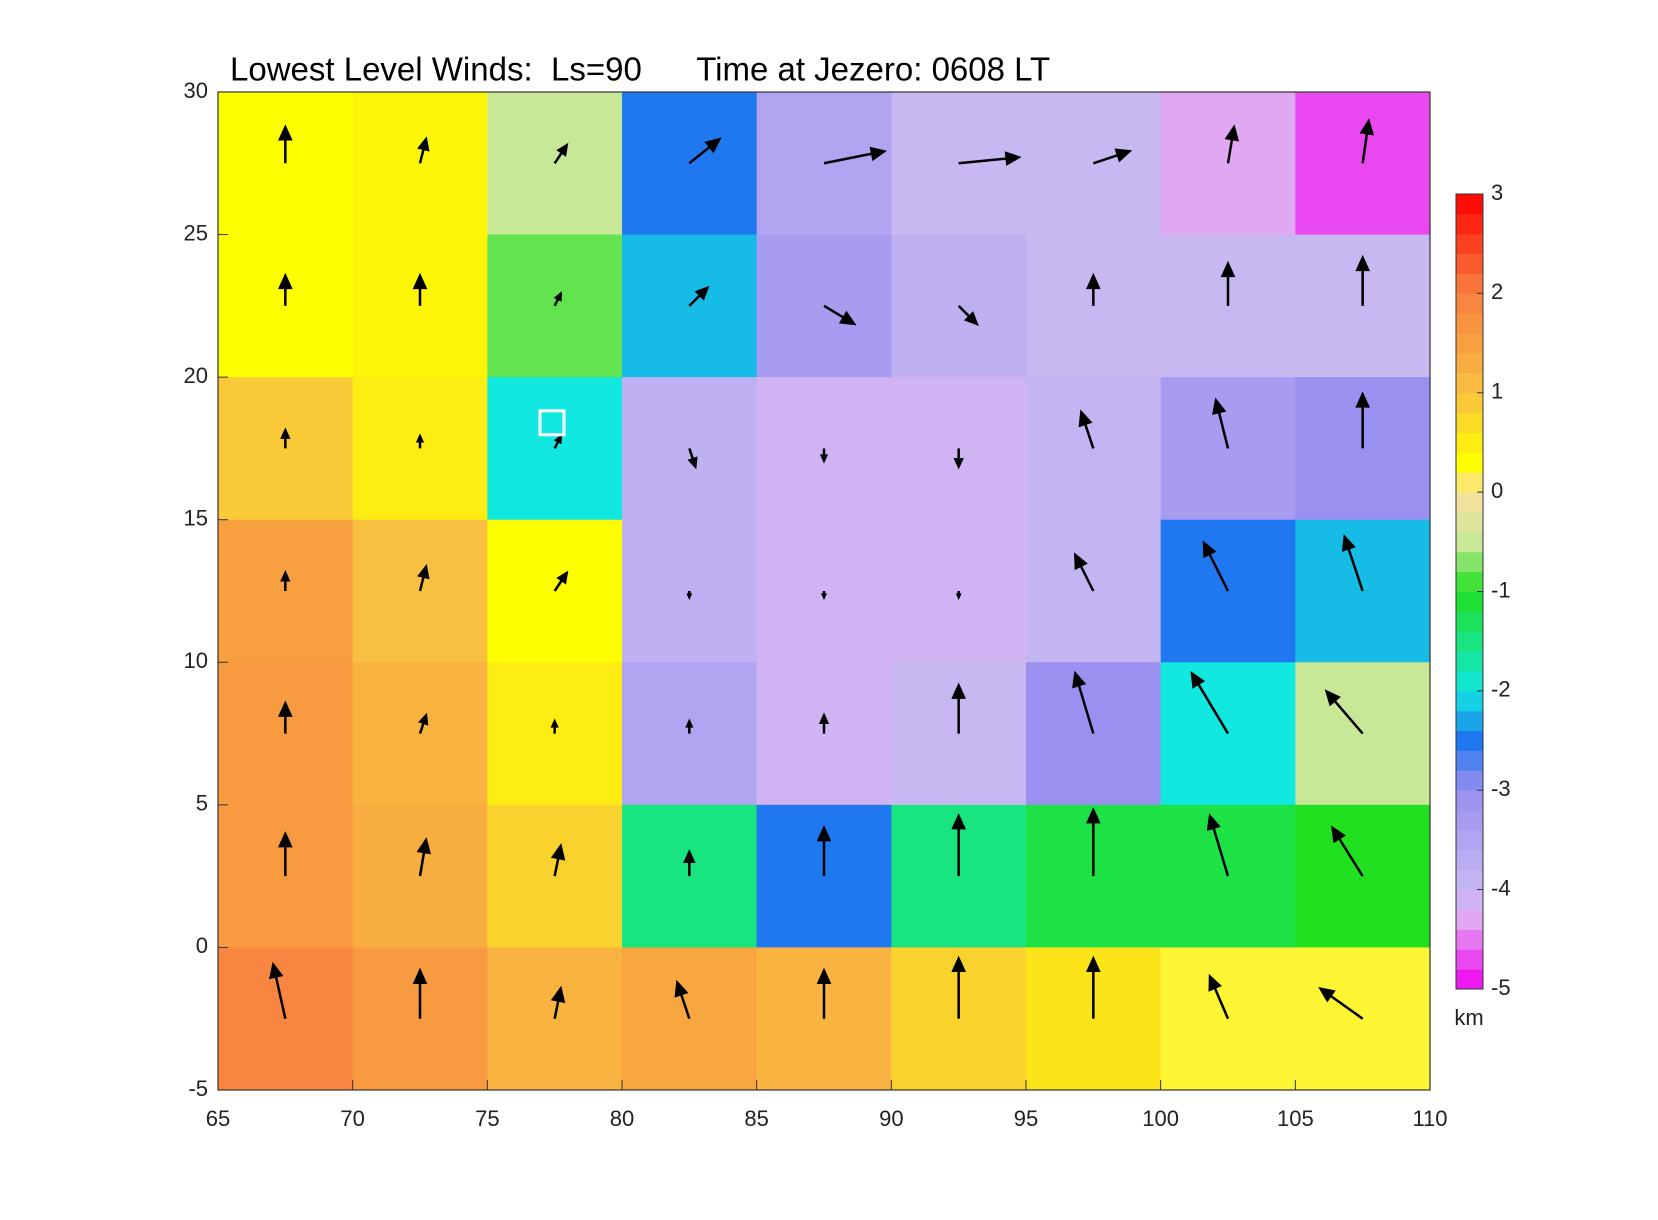 Image resolution: width=1658 pixels, height=1220 pixels. Describe the element at coordinates (1501, 788) in the screenshot. I see `colorbar-tick-label: -3` at that location.